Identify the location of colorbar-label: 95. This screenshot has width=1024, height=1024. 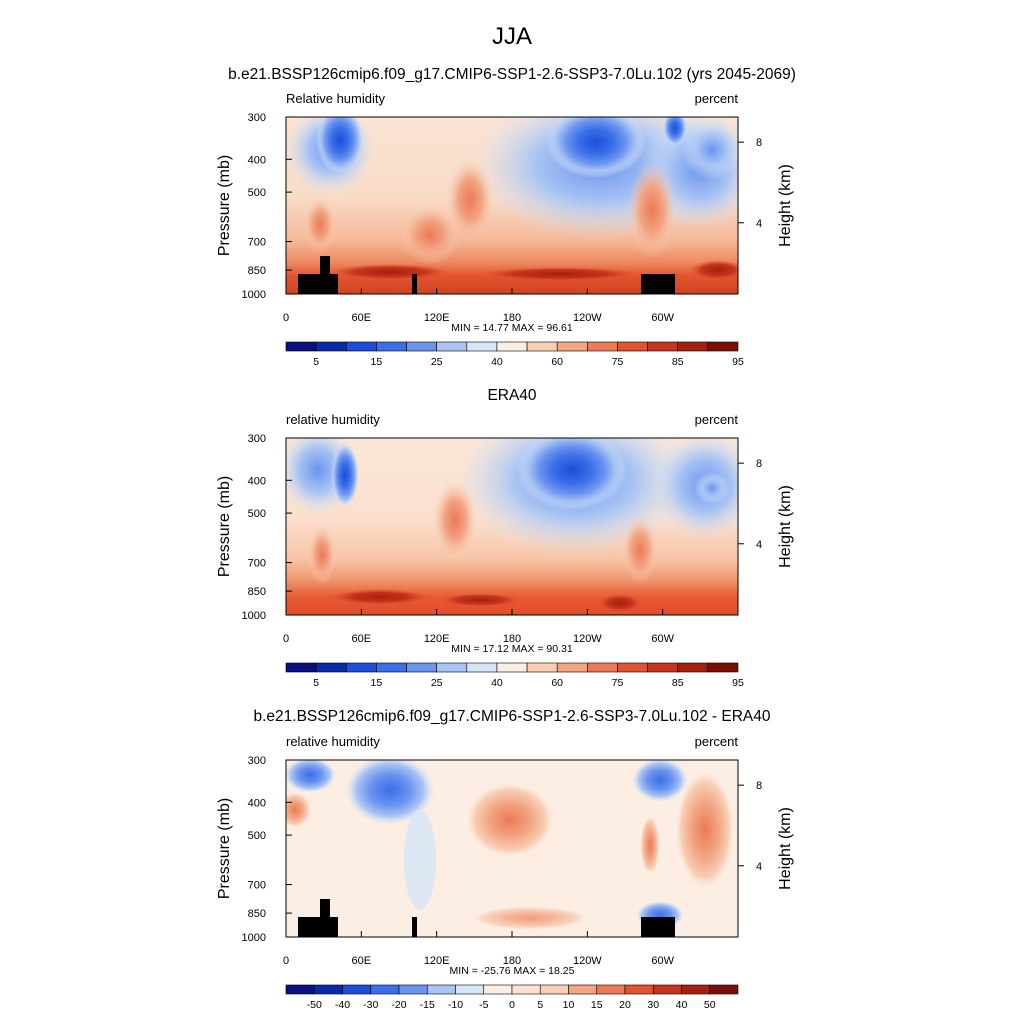
(738, 362).